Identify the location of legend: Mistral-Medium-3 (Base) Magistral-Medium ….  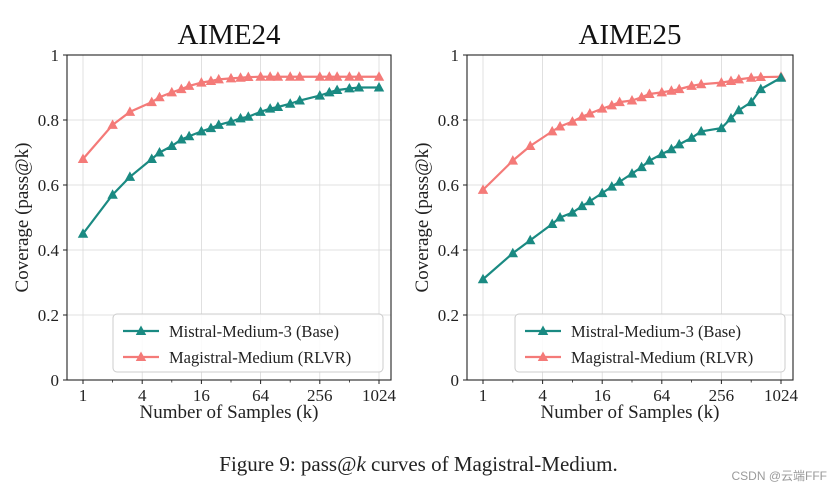
(650, 343).